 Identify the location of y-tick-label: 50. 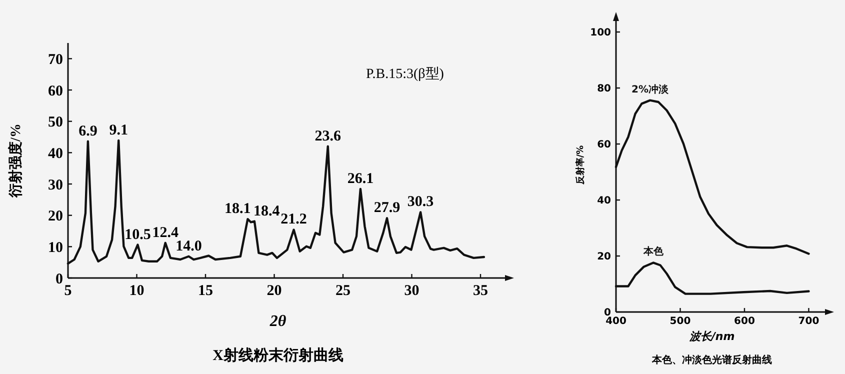
(55, 122).